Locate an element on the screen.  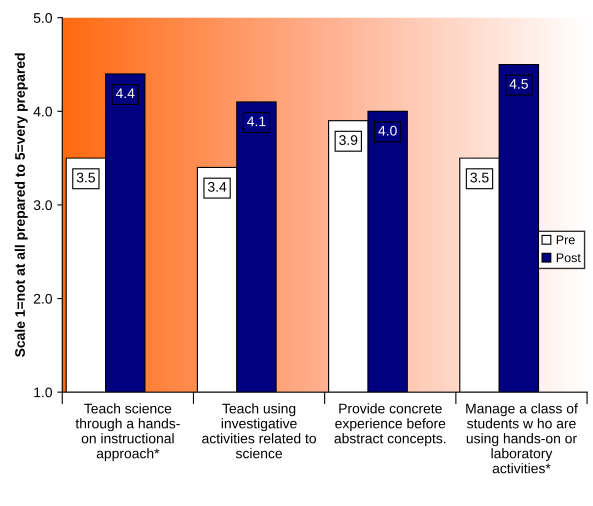
data-label: 3.4 is located at coordinates (217, 187).